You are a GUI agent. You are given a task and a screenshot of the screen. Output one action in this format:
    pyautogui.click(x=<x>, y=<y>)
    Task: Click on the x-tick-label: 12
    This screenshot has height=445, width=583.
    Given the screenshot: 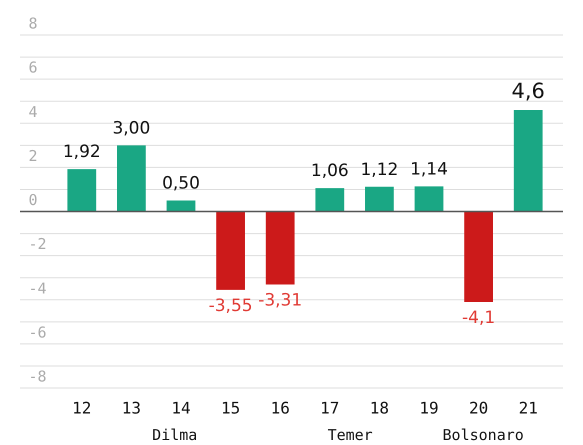 What is the action you would take?
    pyautogui.click(x=82, y=408)
    